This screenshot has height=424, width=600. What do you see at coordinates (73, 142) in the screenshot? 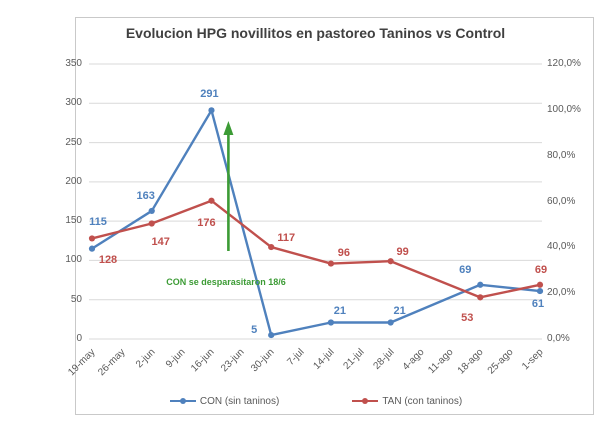
I see `y-axis-tick-label: 250` at bounding box center [73, 142].